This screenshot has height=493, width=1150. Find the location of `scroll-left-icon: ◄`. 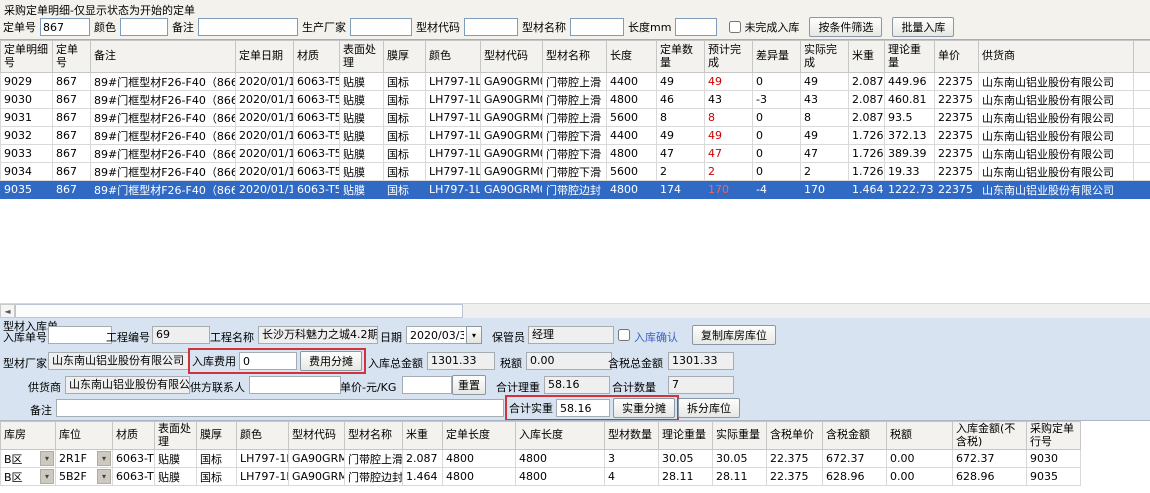

scroll-left-icon: ◄ is located at coordinates (7, 311).